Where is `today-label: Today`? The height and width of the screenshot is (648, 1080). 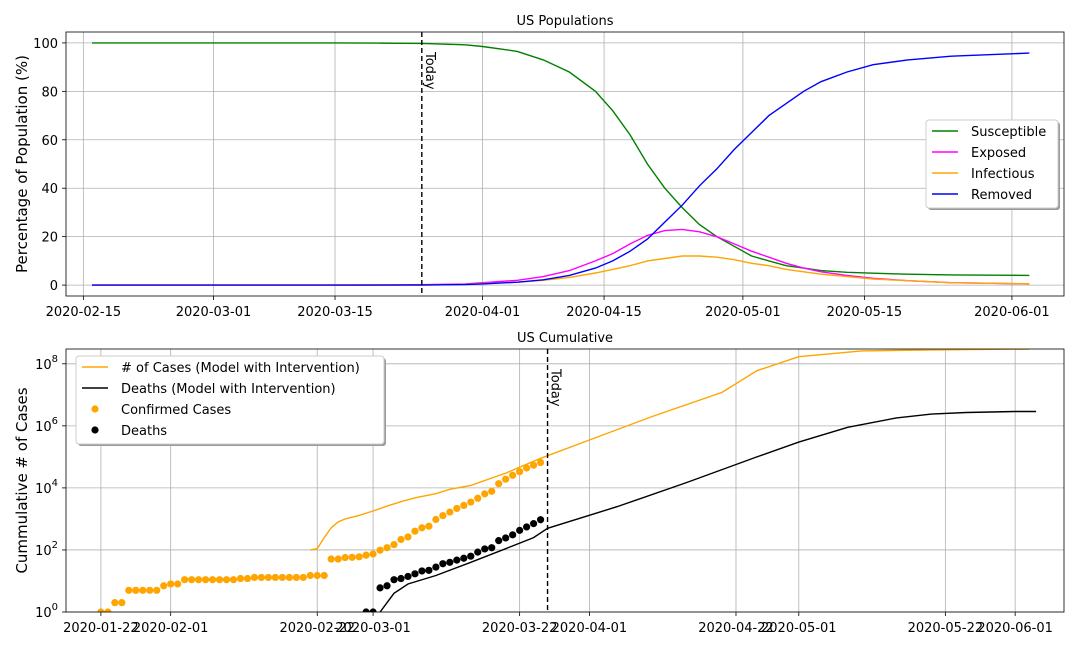 today-label: Today is located at coordinates (429, 70).